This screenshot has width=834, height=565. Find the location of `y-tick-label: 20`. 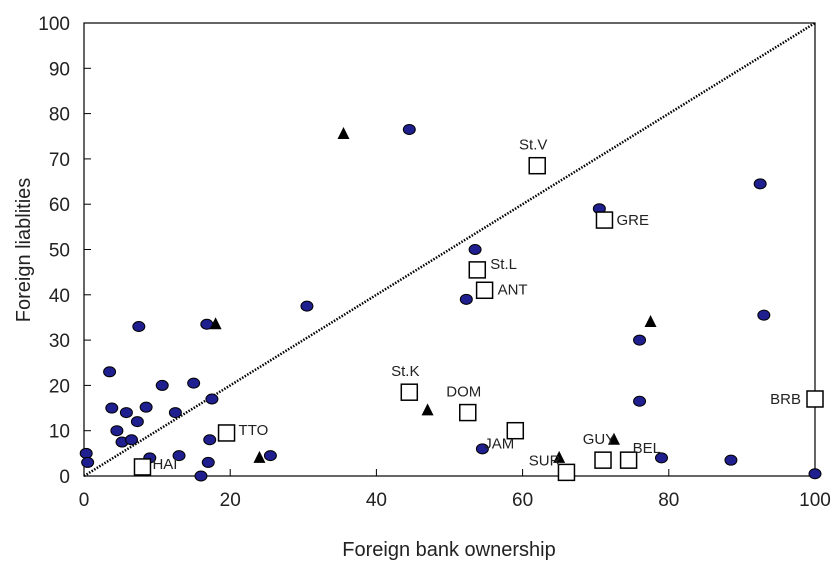

y-tick-label: 20 is located at coordinates (59, 386).